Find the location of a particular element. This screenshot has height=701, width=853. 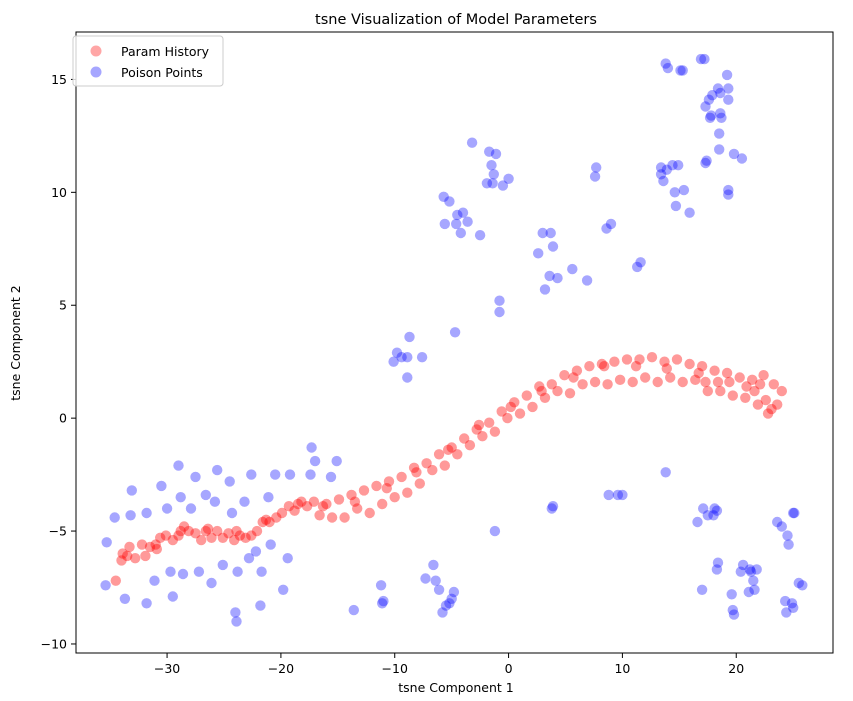

x-tick-label: −30 is located at coordinates (167, 668).